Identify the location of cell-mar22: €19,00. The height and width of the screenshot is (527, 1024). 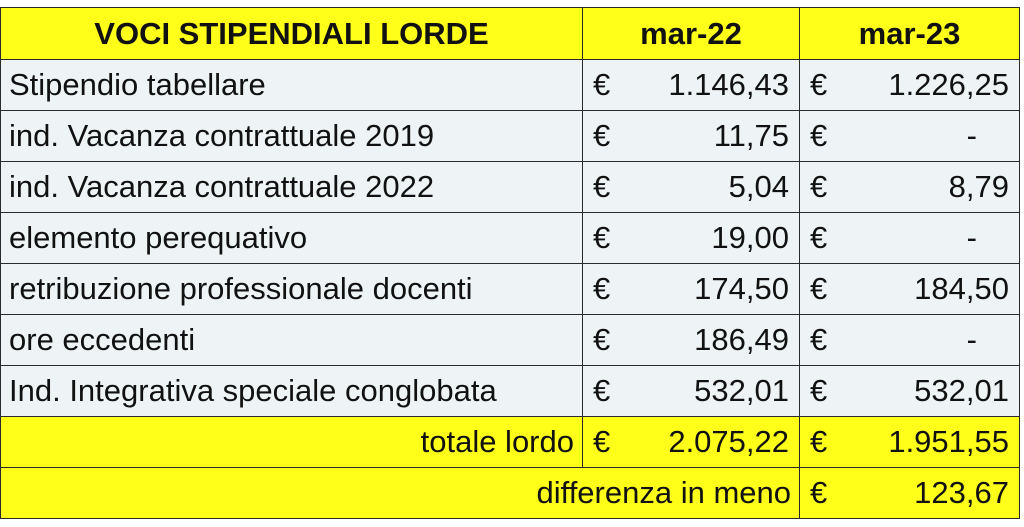
(691, 238).